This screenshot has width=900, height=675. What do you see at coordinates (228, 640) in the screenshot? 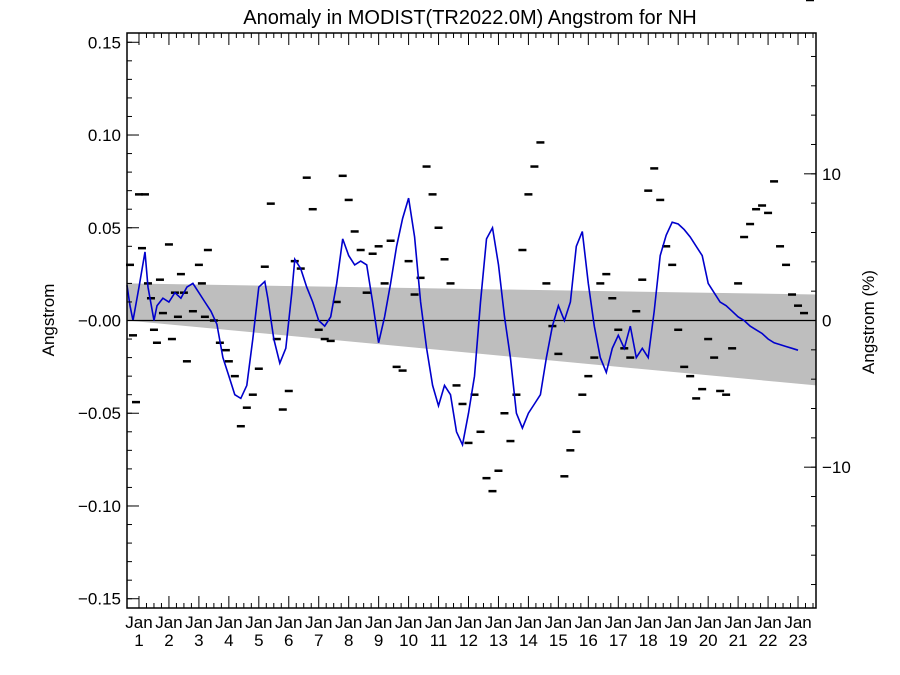
I see `x-tick-label-year: 4` at bounding box center [228, 640].